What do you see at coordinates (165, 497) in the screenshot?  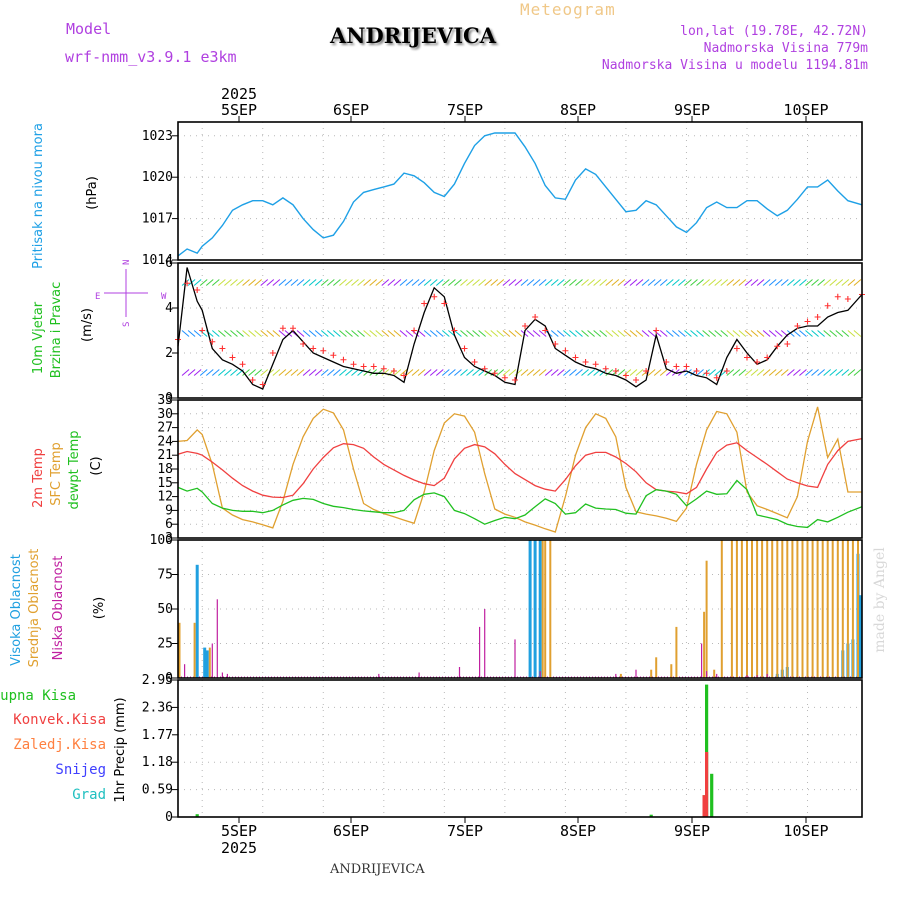 I see `y-tick-label: 12` at bounding box center [165, 497].